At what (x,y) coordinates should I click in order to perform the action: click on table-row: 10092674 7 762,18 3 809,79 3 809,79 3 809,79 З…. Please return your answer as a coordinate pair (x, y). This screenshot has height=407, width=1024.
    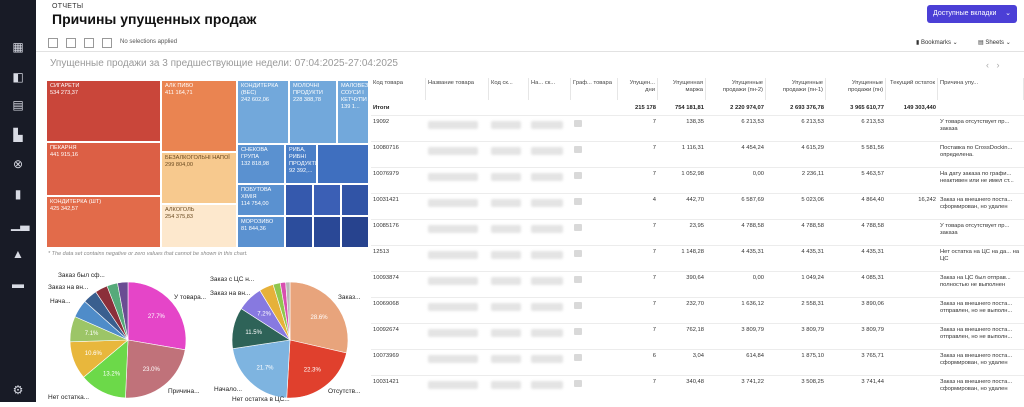
    Looking at the image, I should click on (697, 333).